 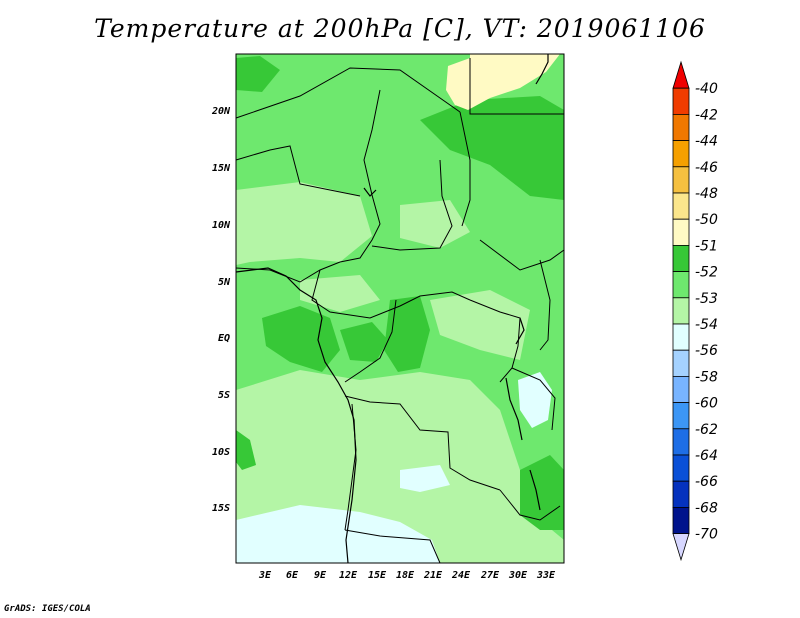 What do you see at coordinates (706, 194) in the screenshot?
I see `colorbar-label: -48` at bounding box center [706, 194].